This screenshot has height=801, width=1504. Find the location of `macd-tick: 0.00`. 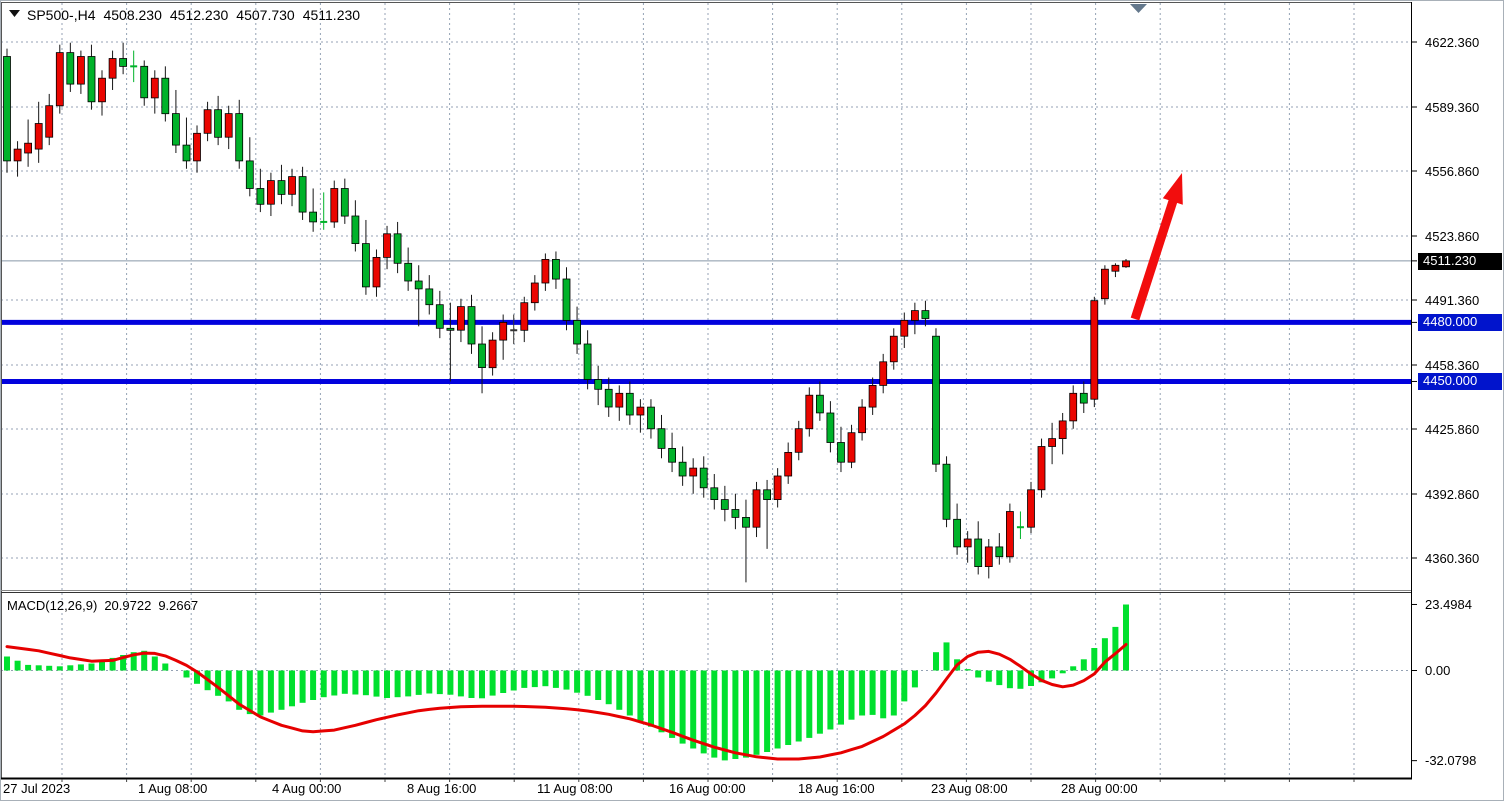

macd-tick: 0.00 is located at coordinates (1438, 670).